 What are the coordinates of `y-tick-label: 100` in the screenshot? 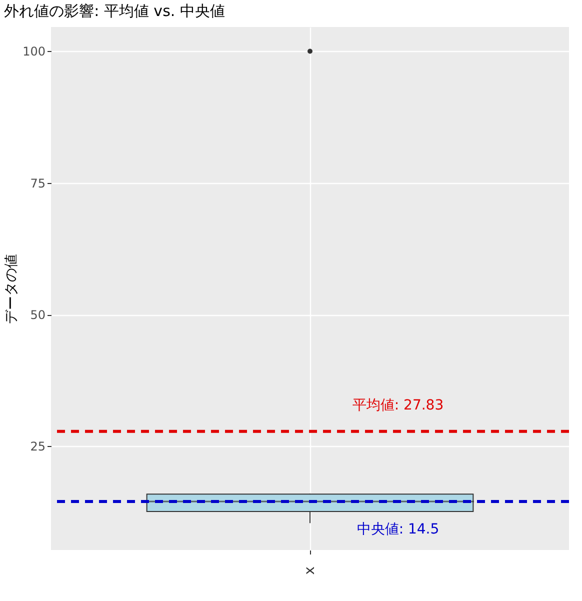 It's located at (34, 51).